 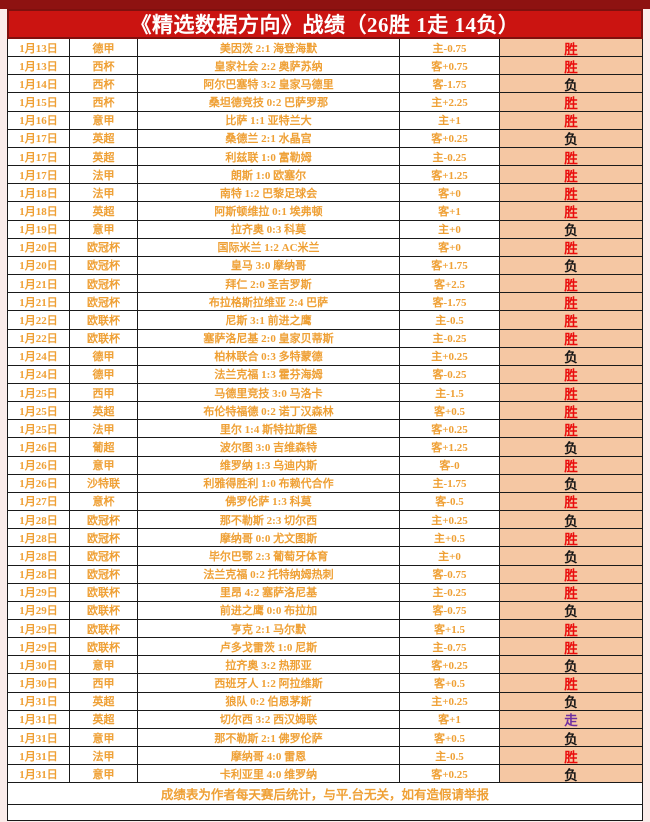 What do you see at coordinates (269, 556) in the screenshot?
I see `match-cell: 毕尔巴鄂 2:3 葡萄牙体育` at bounding box center [269, 556].